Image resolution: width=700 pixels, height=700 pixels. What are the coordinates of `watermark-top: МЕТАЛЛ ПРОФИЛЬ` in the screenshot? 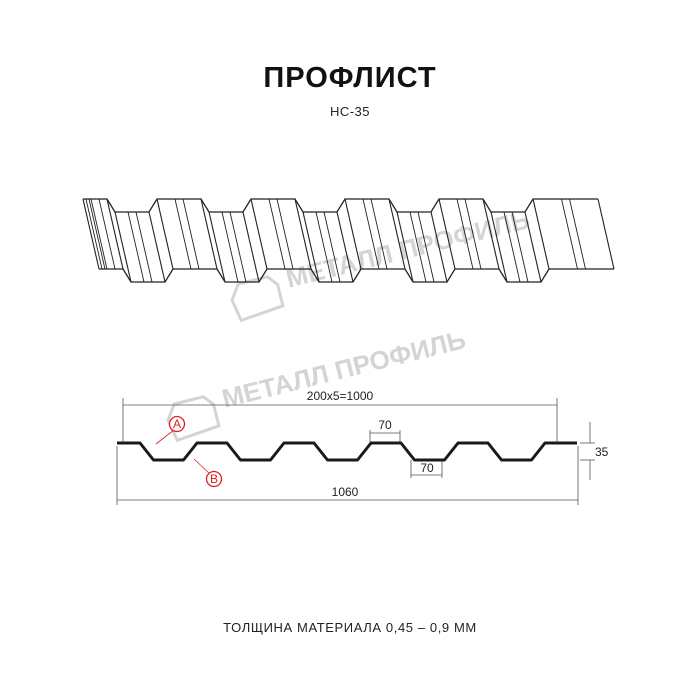 It's located at (381, 263).